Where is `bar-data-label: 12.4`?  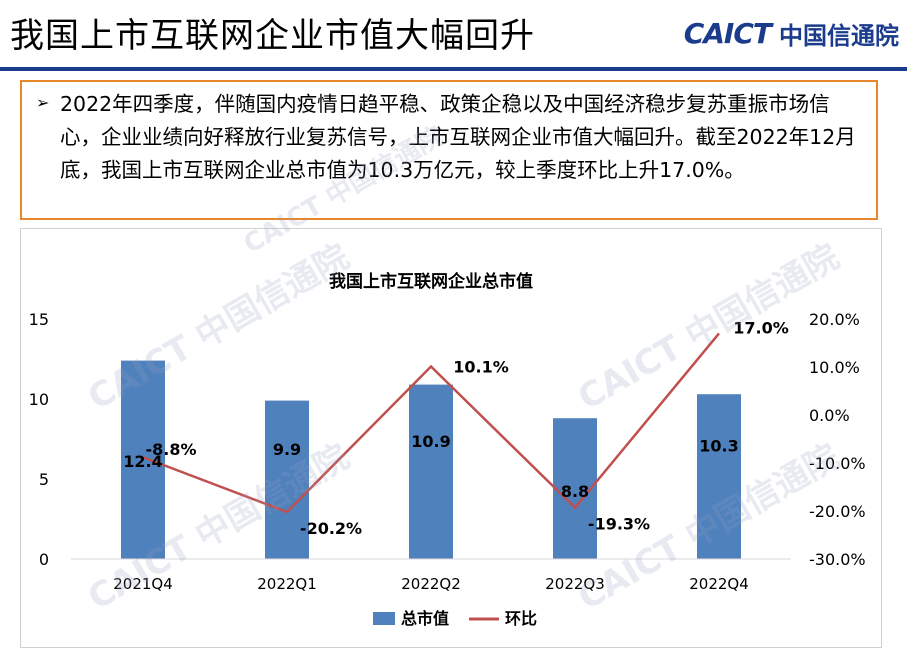
bar-data-label: 12.4 is located at coordinates (142, 461).